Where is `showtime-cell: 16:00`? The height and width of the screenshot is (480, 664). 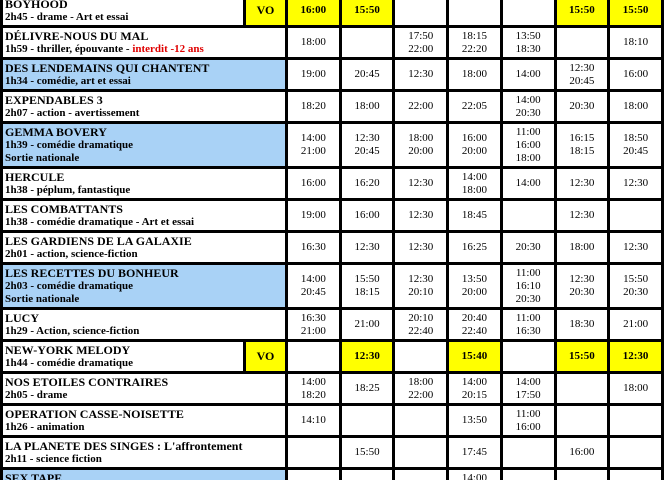
showtime-cell: 16:00 is located at coordinates (635, 74).